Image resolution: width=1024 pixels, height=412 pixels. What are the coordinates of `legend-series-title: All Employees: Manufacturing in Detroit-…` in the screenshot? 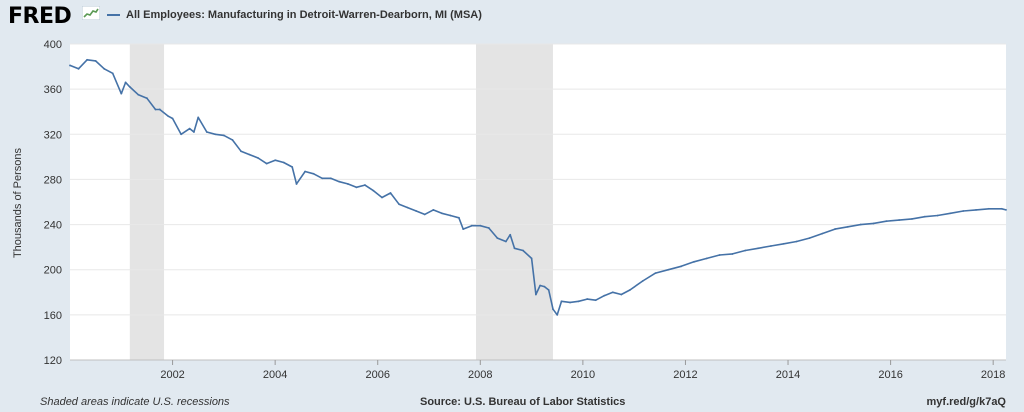 It's located at (304, 15).